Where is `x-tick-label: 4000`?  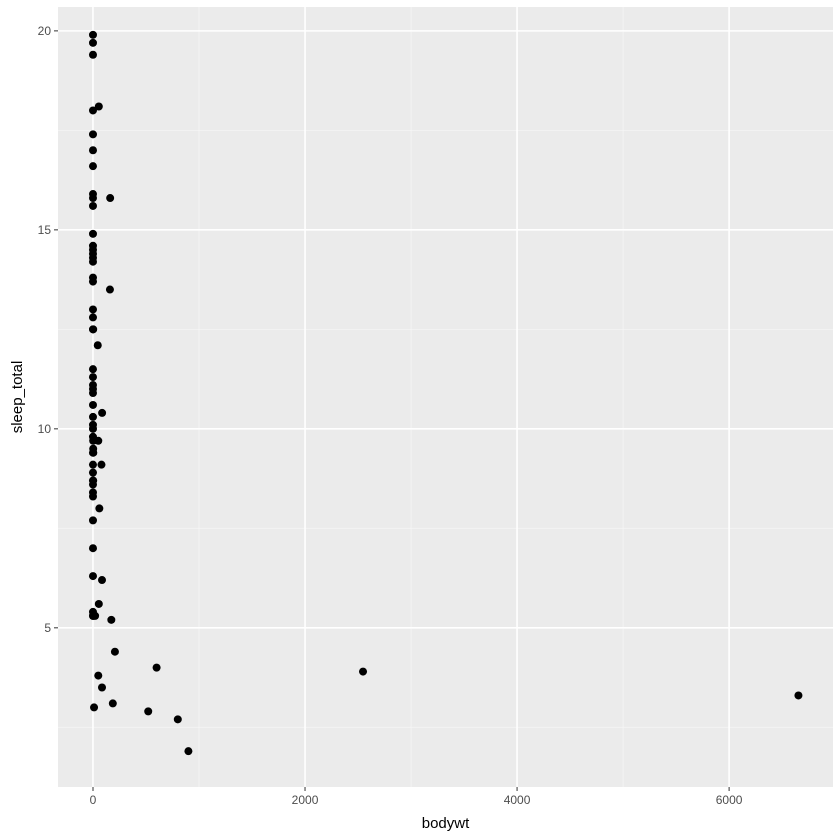 x-tick-label: 4000 is located at coordinates (517, 800).